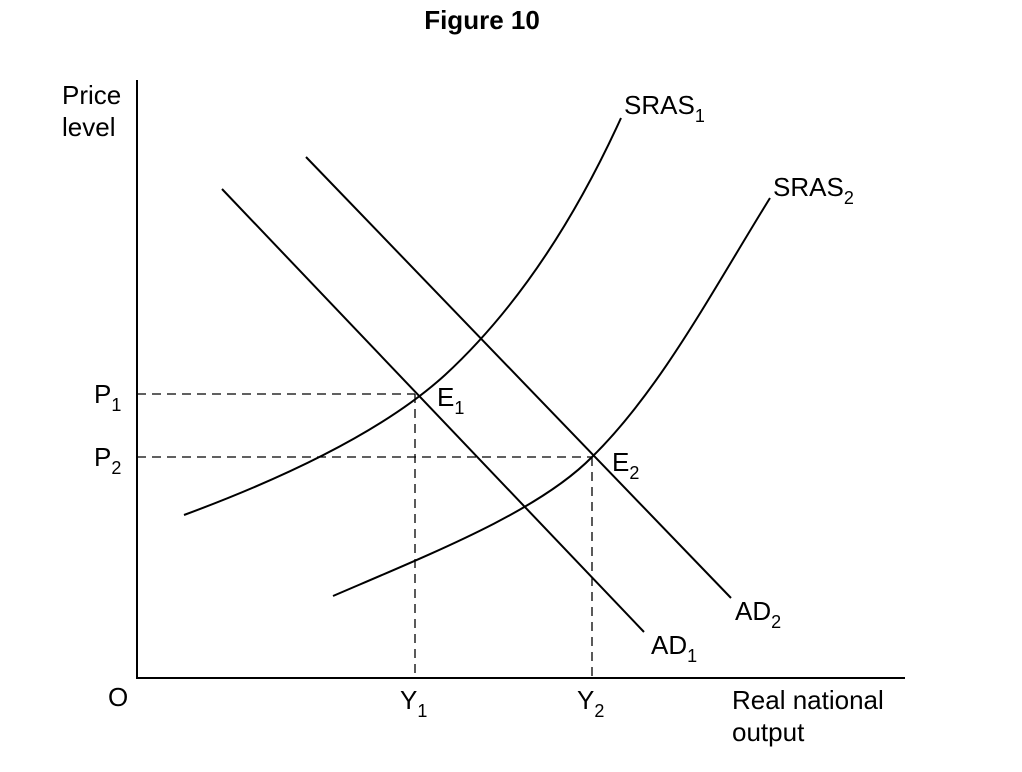 The height and width of the screenshot is (772, 1022). Describe the element at coordinates (768, 732) in the screenshot. I see `x-axis-label-line2: output` at that location.